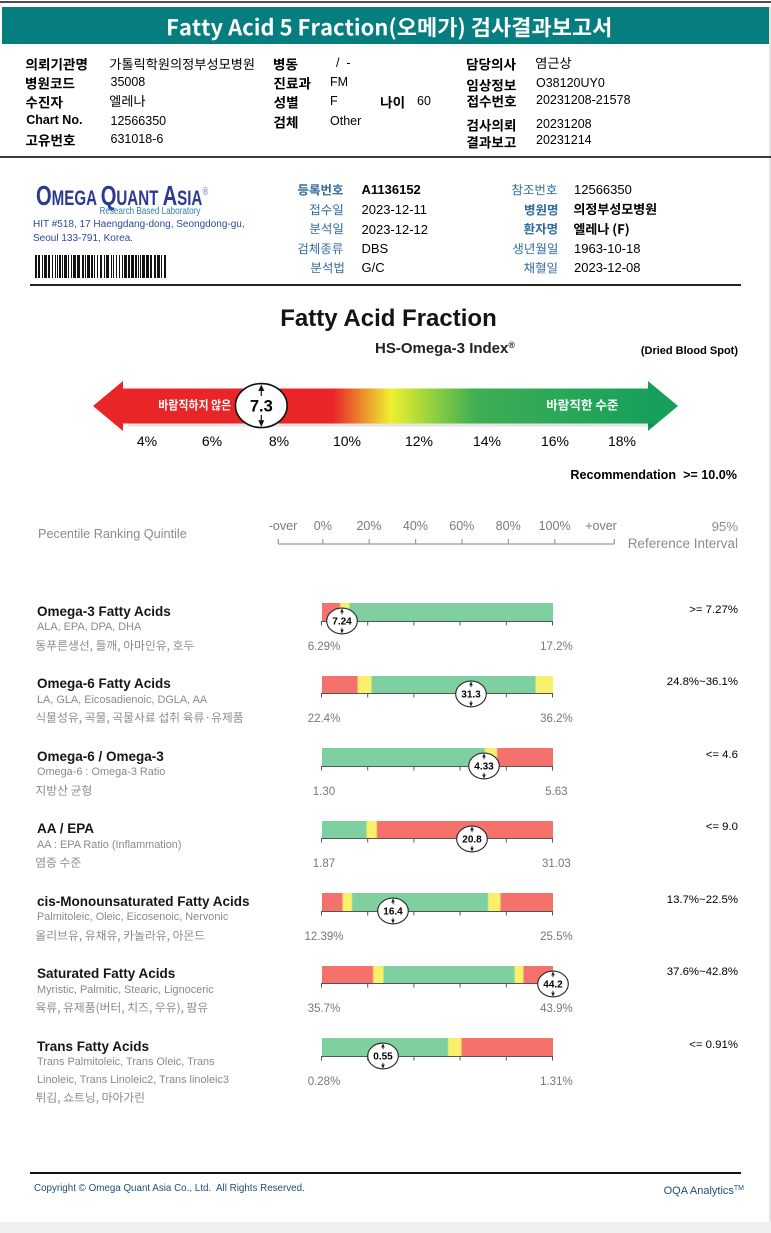 This screenshot has width=771, height=1233. Describe the element at coordinates (553, 984) in the screenshot. I see `svg-text: 44.2` at that location.